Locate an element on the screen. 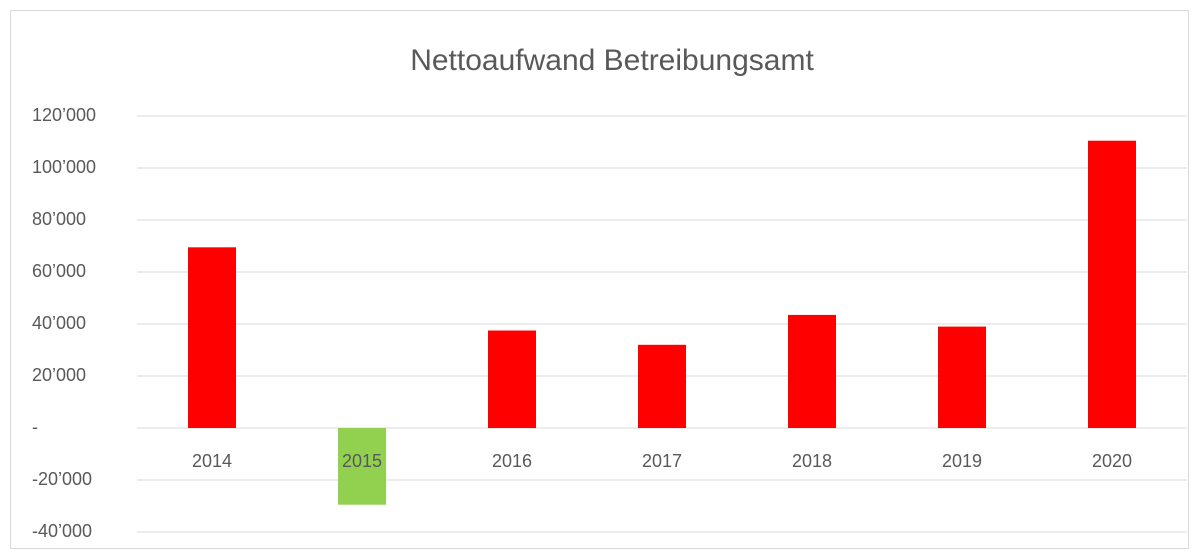 The height and width of the screenshot is (554, 1200). x-tick-label: 2016 is located at coordinates (512, 461).